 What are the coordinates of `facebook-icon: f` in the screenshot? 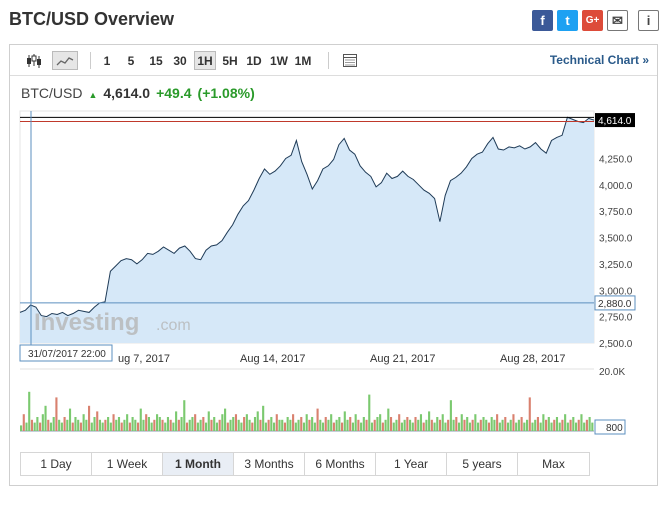 It's located at (542, 20).